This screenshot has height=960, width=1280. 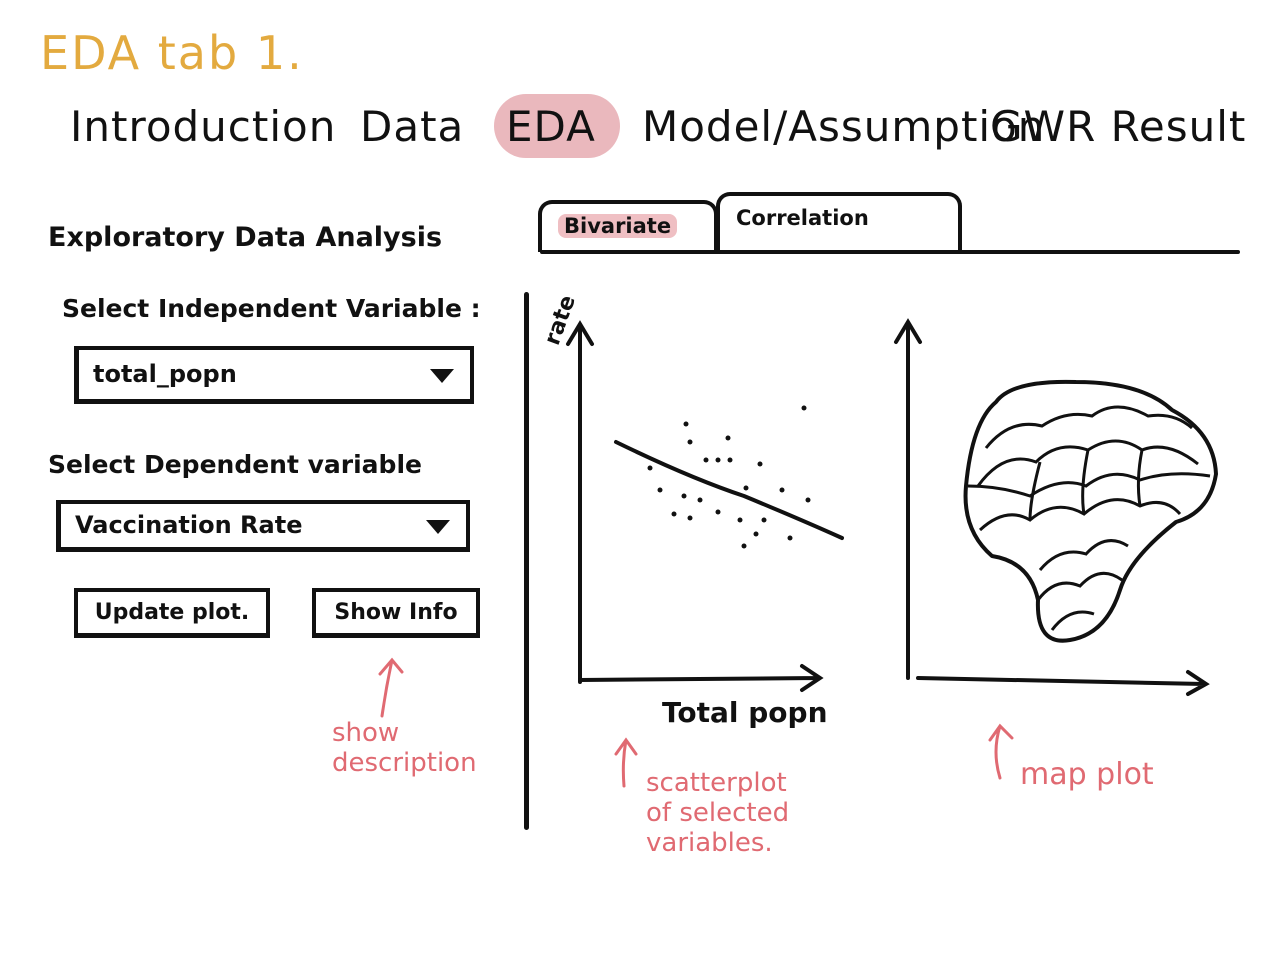 I want to click on nav-item-eda: EDA, so click(x=551, y=126).